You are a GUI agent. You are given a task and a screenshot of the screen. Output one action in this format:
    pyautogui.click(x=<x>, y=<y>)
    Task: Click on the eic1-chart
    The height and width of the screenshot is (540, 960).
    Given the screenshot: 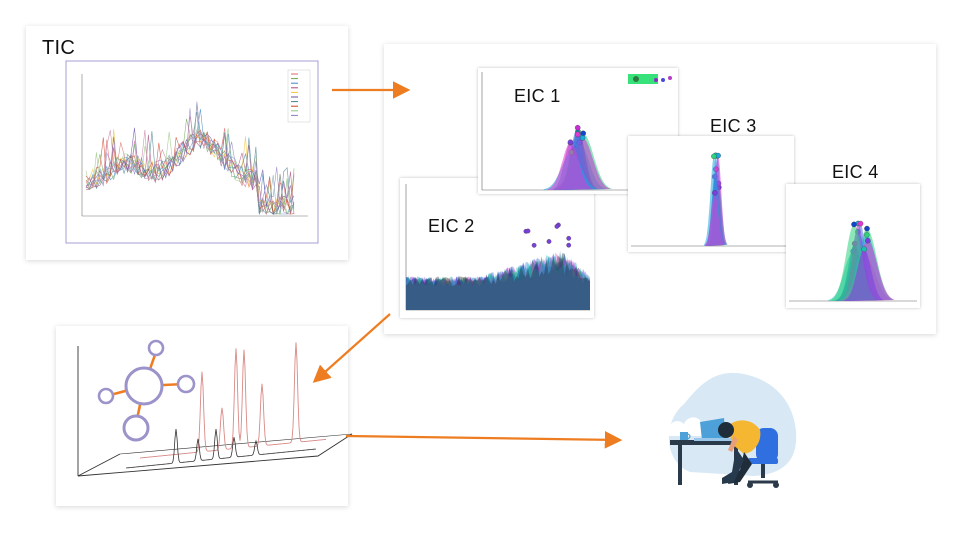 What is the action you would take?
    pyautogui.click(x=577, y=131)
    